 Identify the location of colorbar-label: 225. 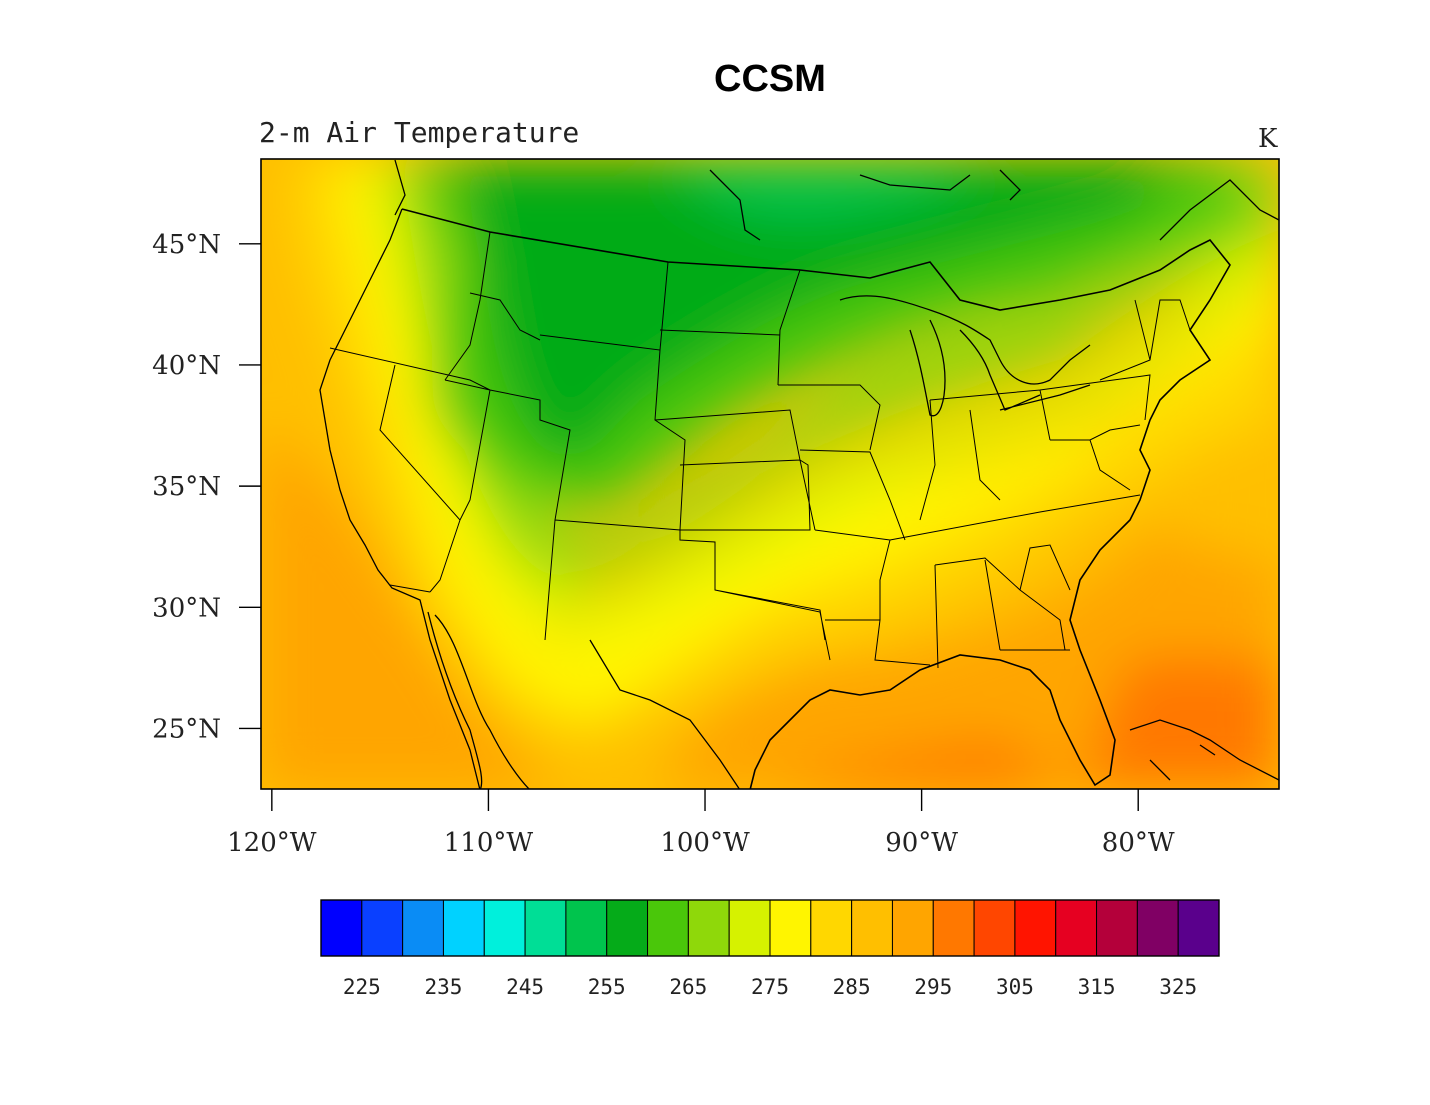
(362, 987).